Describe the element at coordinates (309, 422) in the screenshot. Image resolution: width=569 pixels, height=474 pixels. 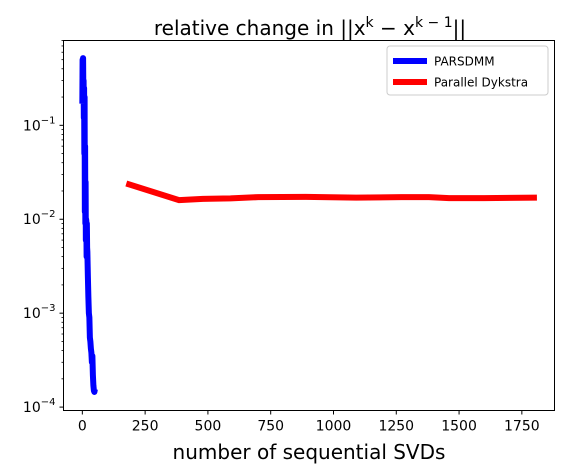
I see `x-axis: 0 250 500 750 1000 1250 1500 1750` at that location.